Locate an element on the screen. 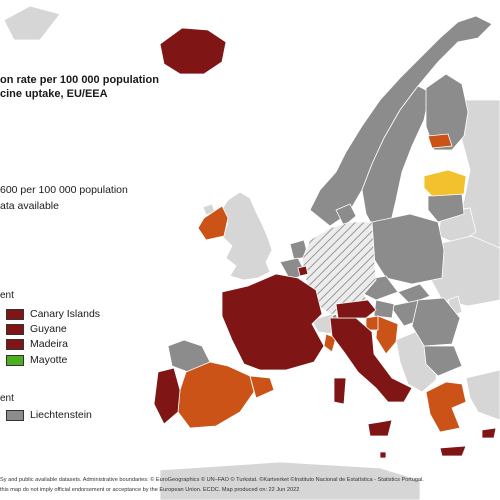 This screenshot has height=500, width=500. bulgaria is located at coordinates (443, 361).